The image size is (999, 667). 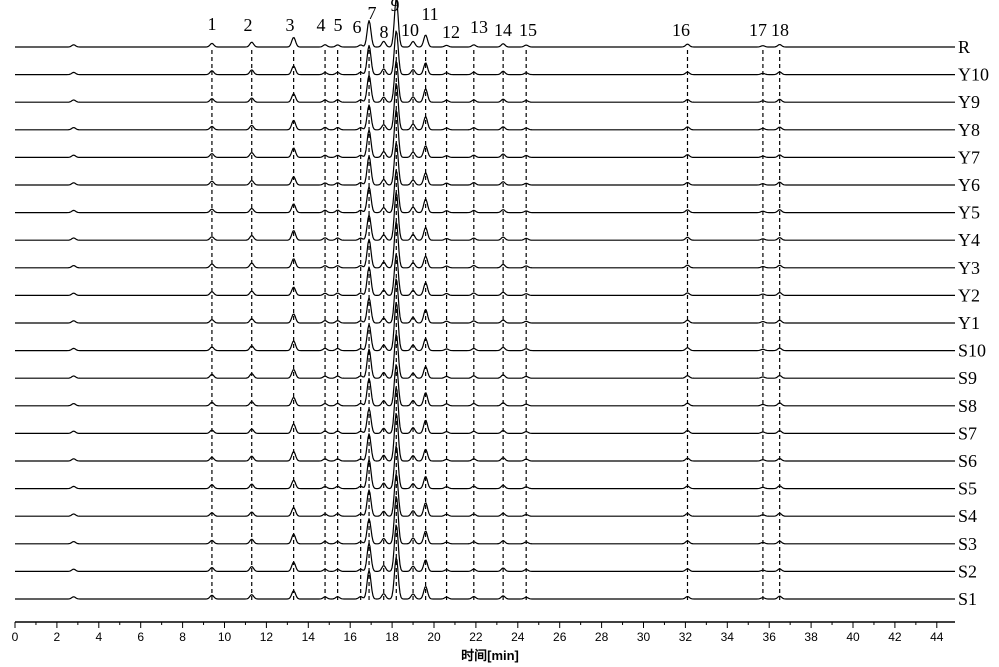 What do you see at coordinates (485, 548) in the screenshot?
I see `trace-s2` at bounding box center [485, 548].